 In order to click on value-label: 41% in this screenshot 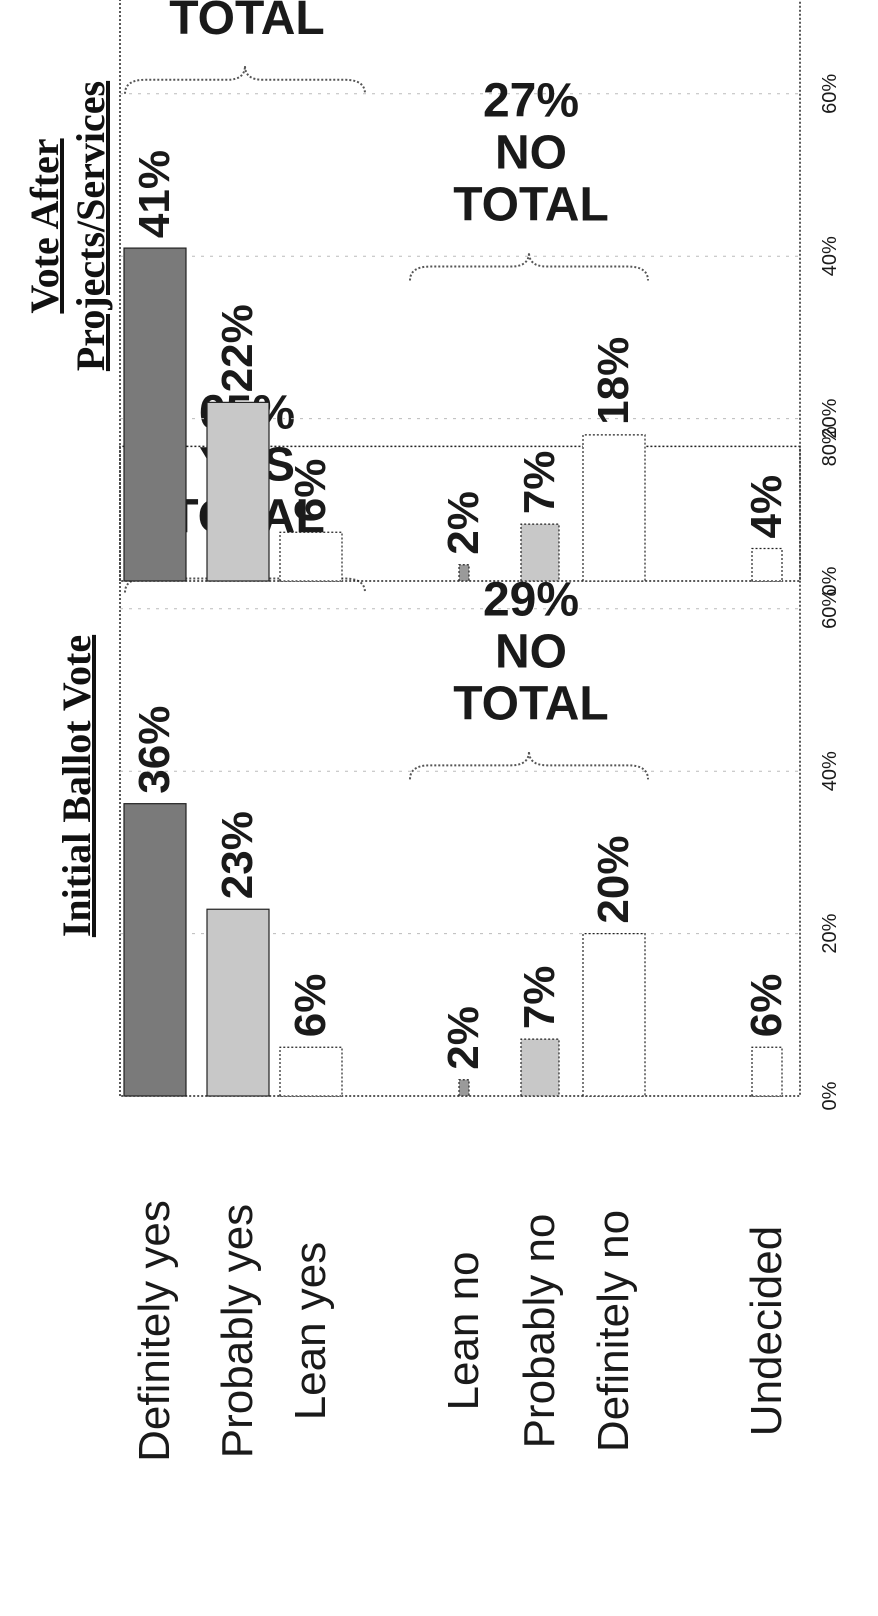, I will do `click(154, 194)`.